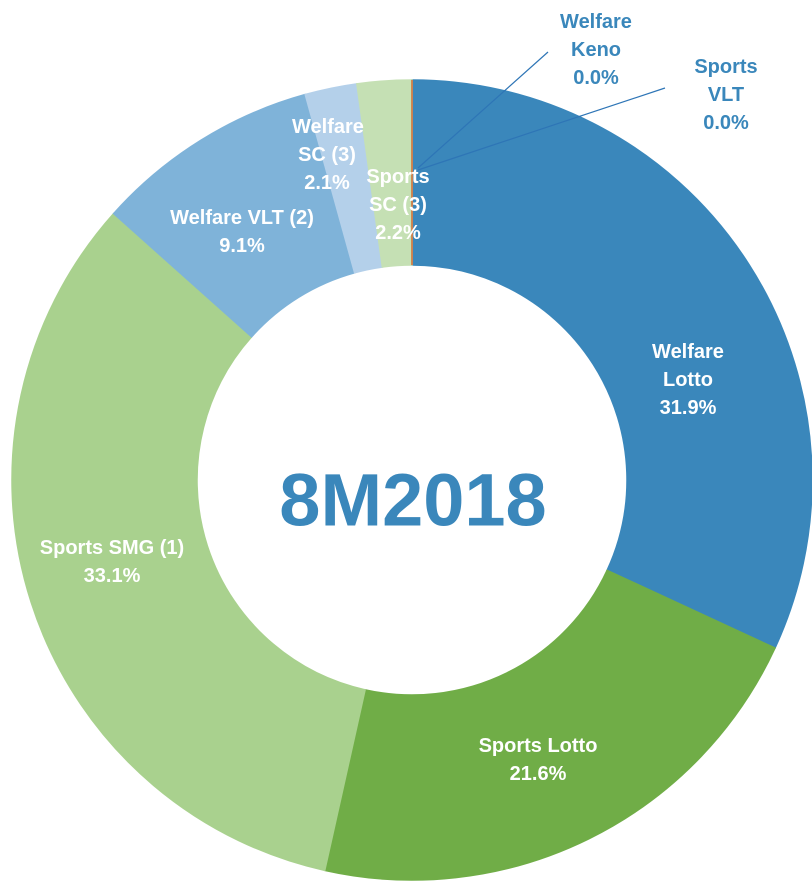  What do you see at coordinates (688, 408) in the screenshot?
I see `value-label: 31.9%` at bounding box center [688, 408].